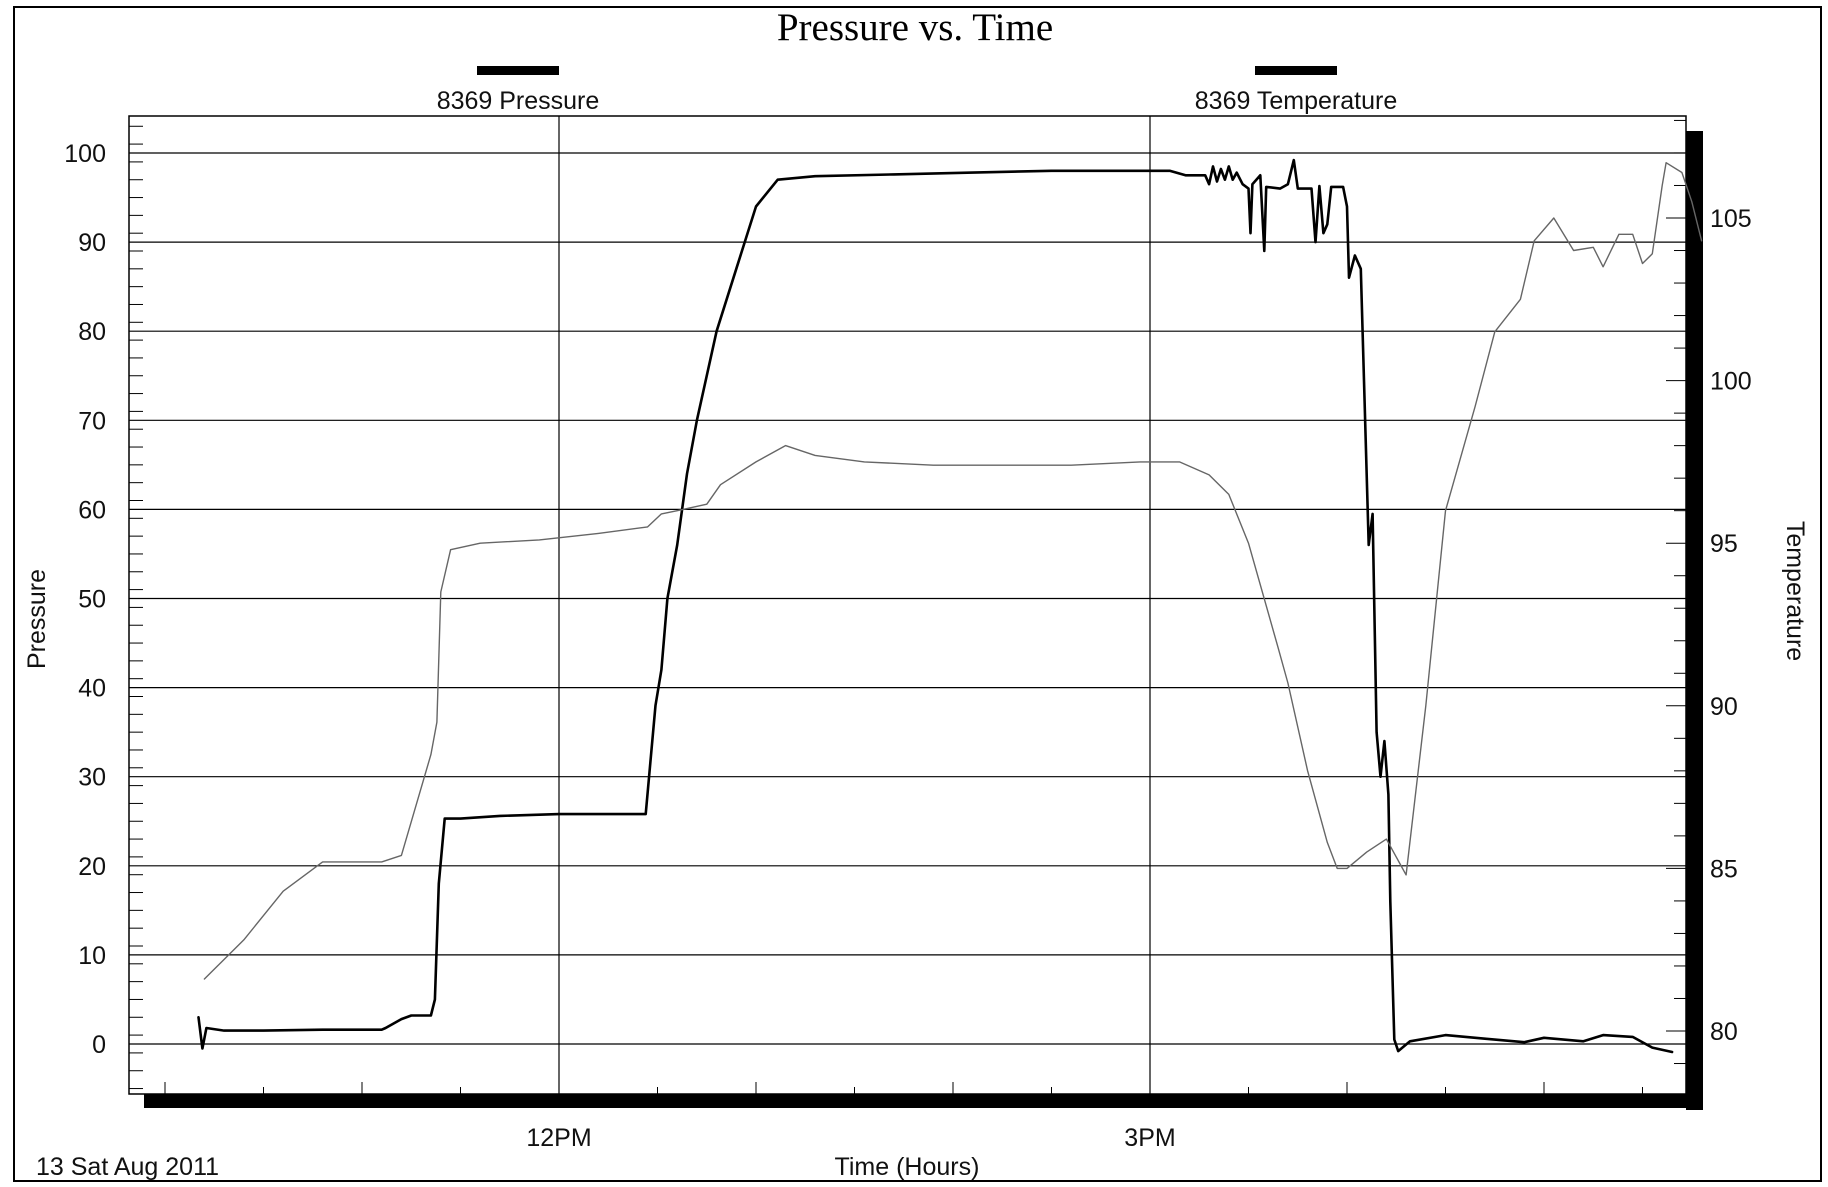 Image resolution: width=1828 pixels, height=1187 pixels. What do you see at coordinates (1731, 382) in the screenshot?
I see `y2-tick-label: 100` at bounding box center [1731, 382].